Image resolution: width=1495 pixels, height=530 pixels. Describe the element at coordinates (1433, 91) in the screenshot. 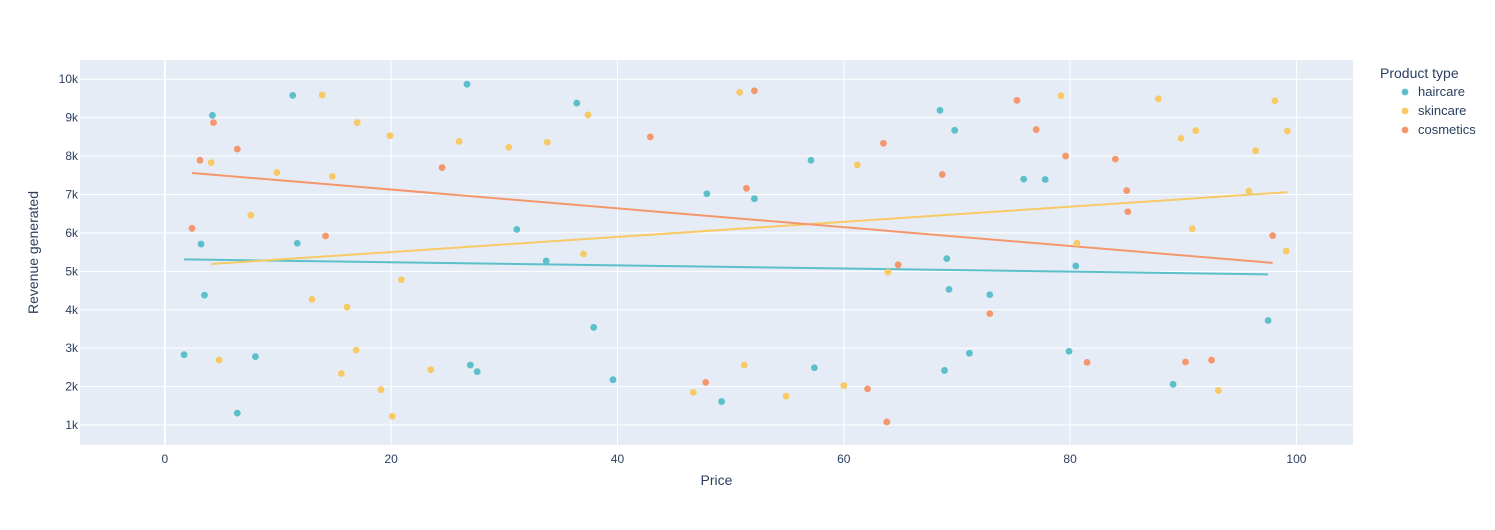

I see `legend-item-haircare: haircare` at that location.